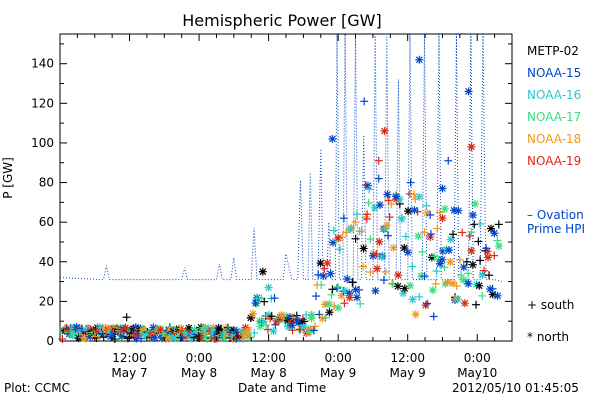 This screenshot has width=600, height=400. Describe the element at coordinates (199, 358) in the screenshot. I see `x-tick-label-time: 0:00` at that location.